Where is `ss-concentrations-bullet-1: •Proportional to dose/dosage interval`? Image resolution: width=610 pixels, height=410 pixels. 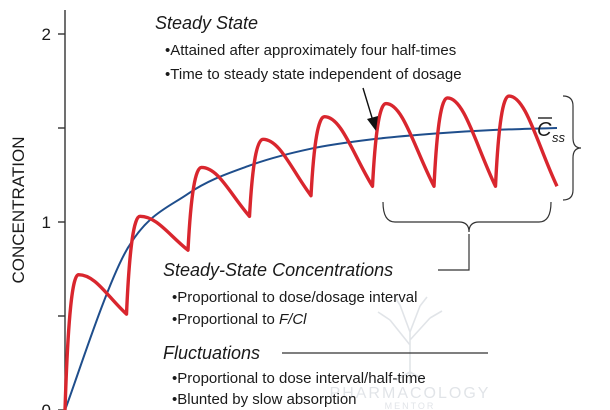 ss-concentrations-bullet-1: •Proportional to dose/dosage interval is located at coordinates (294, 297).